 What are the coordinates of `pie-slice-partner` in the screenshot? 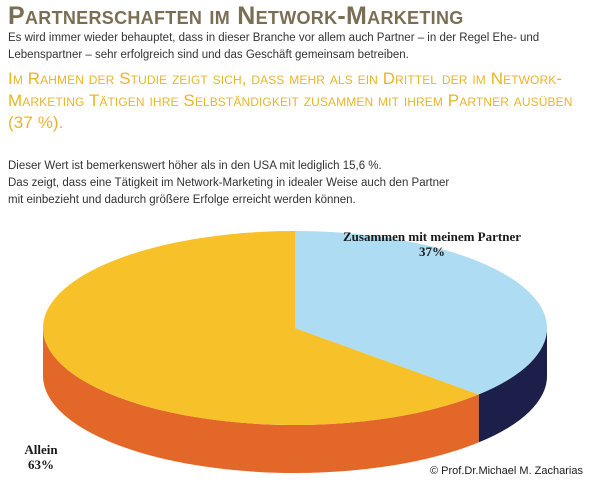 It's located at (421, 313).